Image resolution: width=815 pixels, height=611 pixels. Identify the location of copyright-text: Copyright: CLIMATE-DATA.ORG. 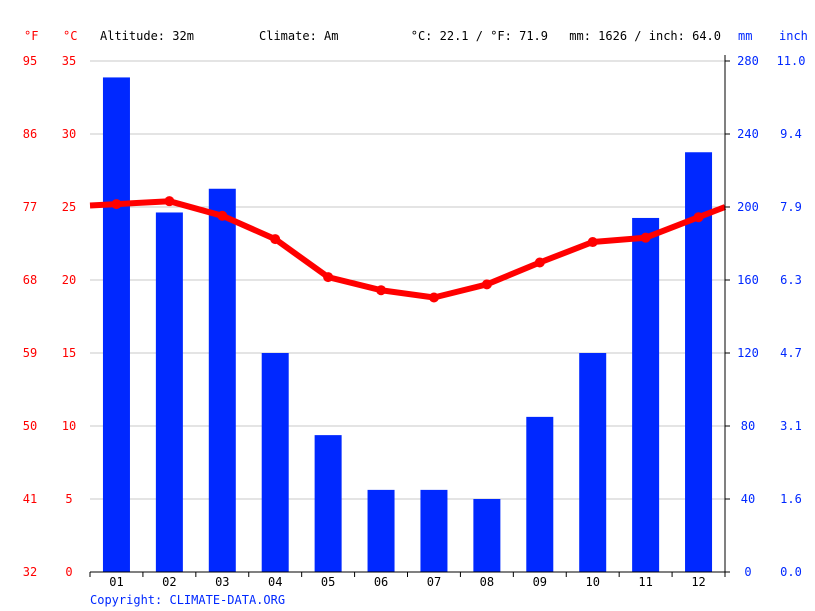
(187, 600).